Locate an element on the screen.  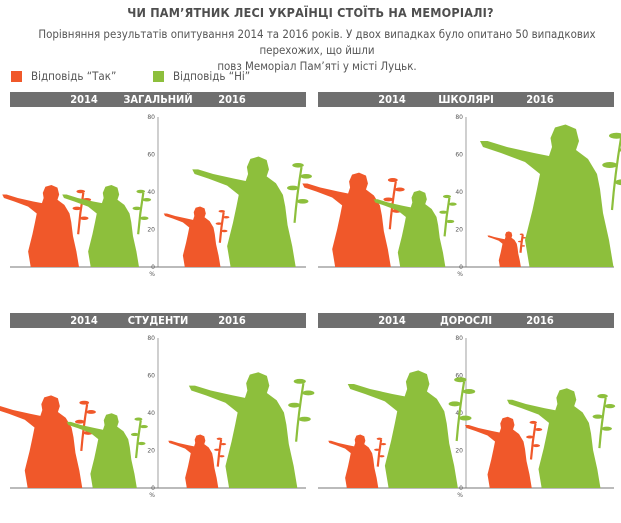
header-category: ШКОЛЯРІ is located at coordinates (466, 99).